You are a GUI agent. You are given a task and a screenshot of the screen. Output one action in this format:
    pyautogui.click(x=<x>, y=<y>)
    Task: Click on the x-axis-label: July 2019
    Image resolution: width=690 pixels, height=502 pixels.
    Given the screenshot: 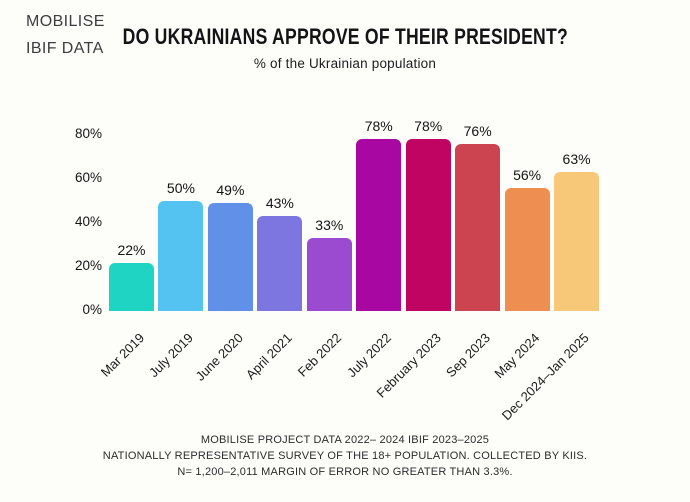 What is the action you would take?
    pyautogui.click(x=171, y=355)
    